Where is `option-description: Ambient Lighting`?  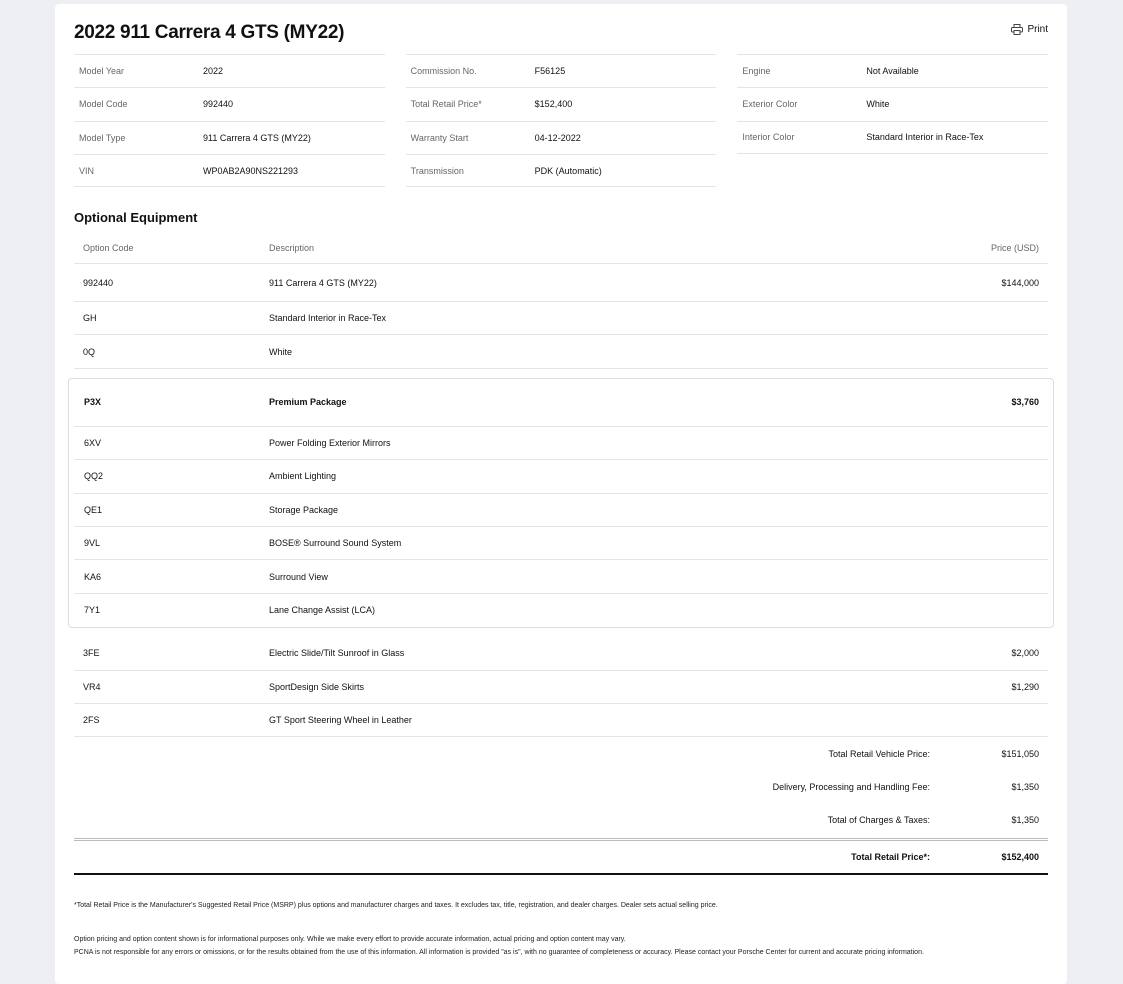 option-description: Ambient Lighting is located at coordinates (303, 476).